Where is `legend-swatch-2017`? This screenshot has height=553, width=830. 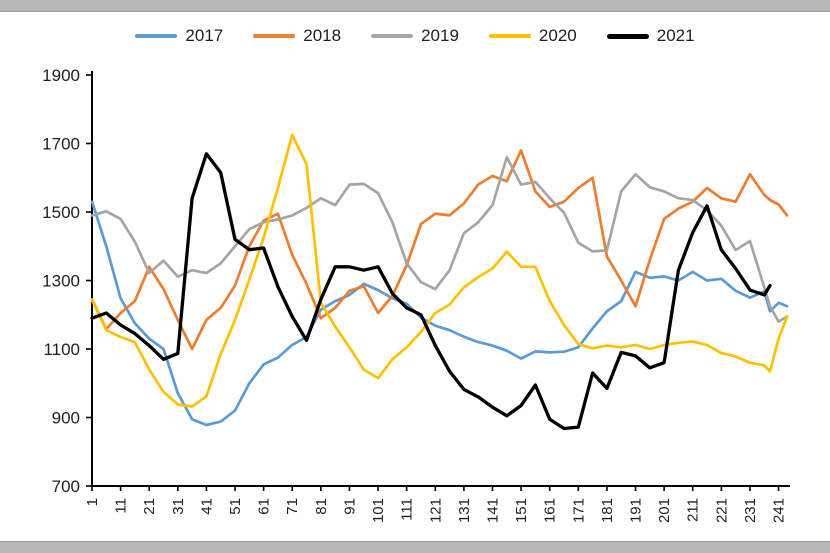
legend-swatch-2017 is located at coordinates (156, 36).